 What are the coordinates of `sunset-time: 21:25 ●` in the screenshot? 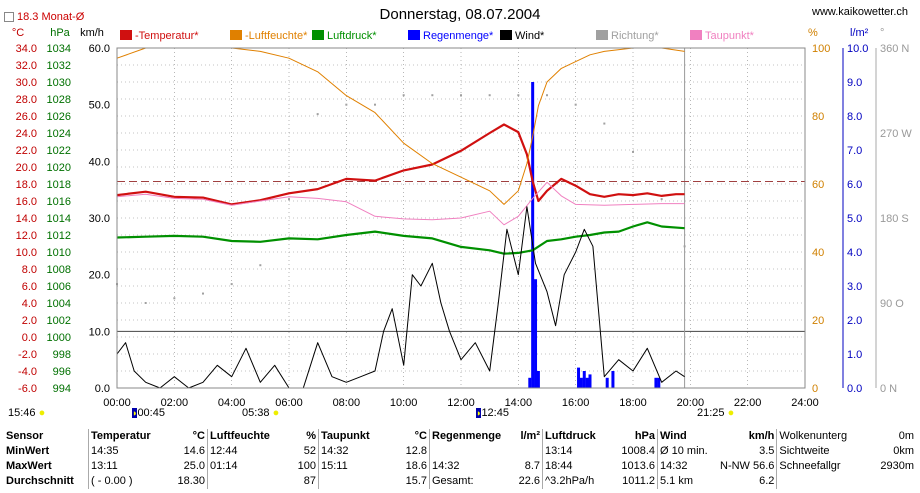 It's located at (716, 413).